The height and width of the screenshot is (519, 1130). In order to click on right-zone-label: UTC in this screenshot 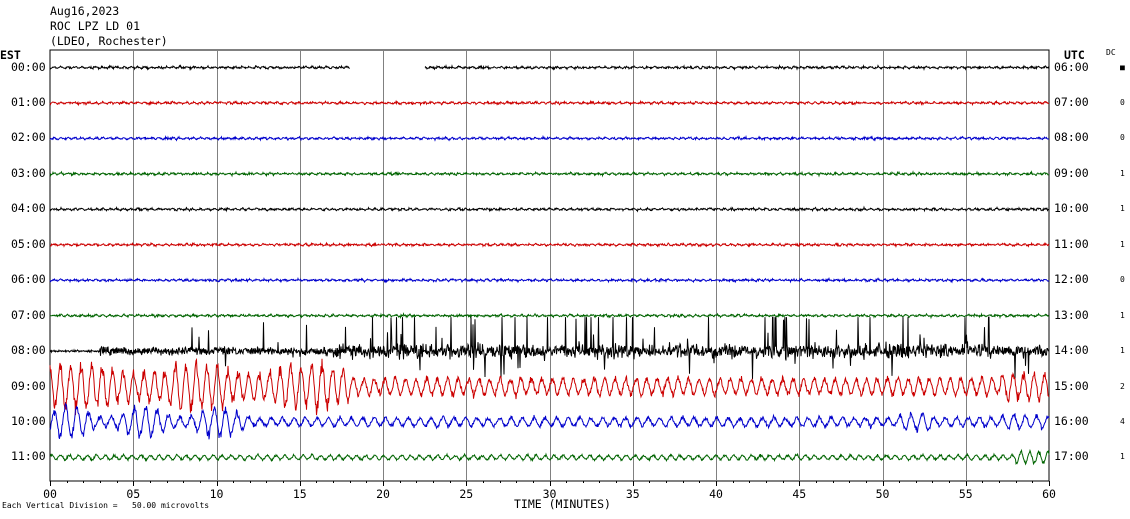, I will do `click(1074, 55)`.